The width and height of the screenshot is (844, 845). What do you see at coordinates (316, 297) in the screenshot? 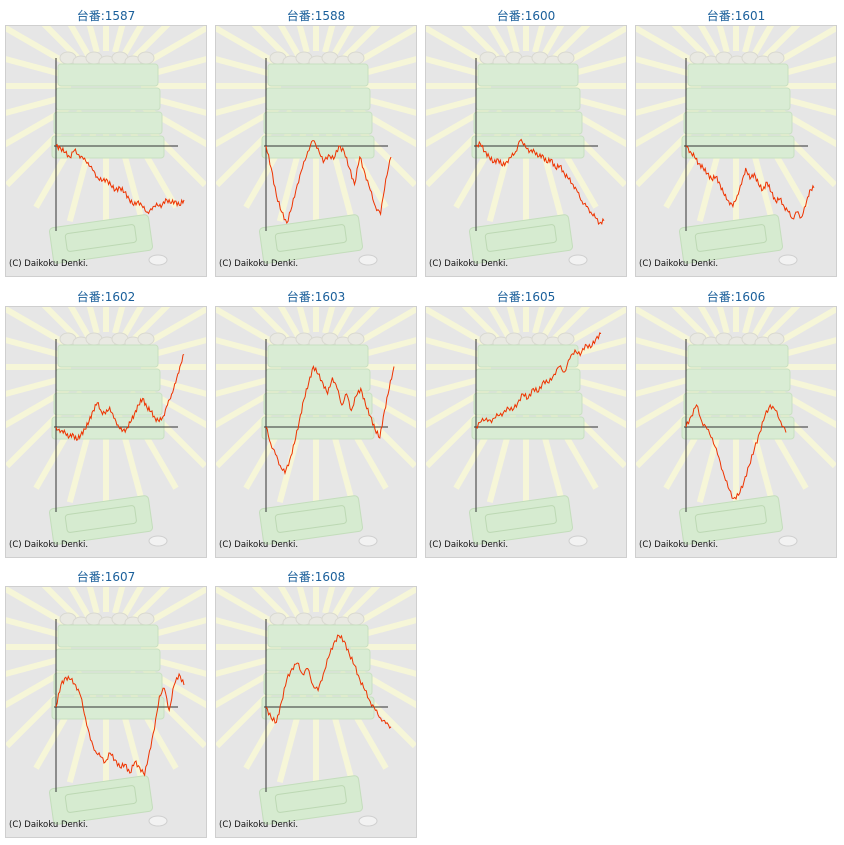
I see `machine-number-link: 台番:1603` at bounding box center [316, 297].